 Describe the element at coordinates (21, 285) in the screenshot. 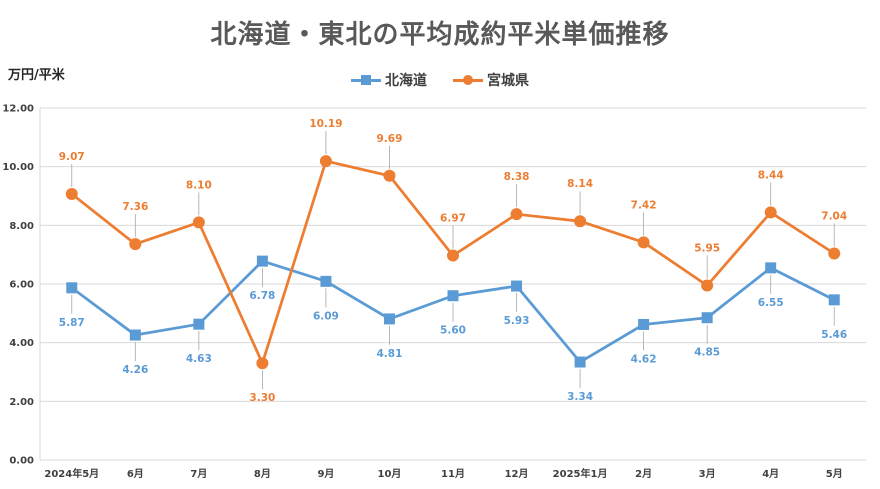

I see `y-tick-label: 6.00` at that location.